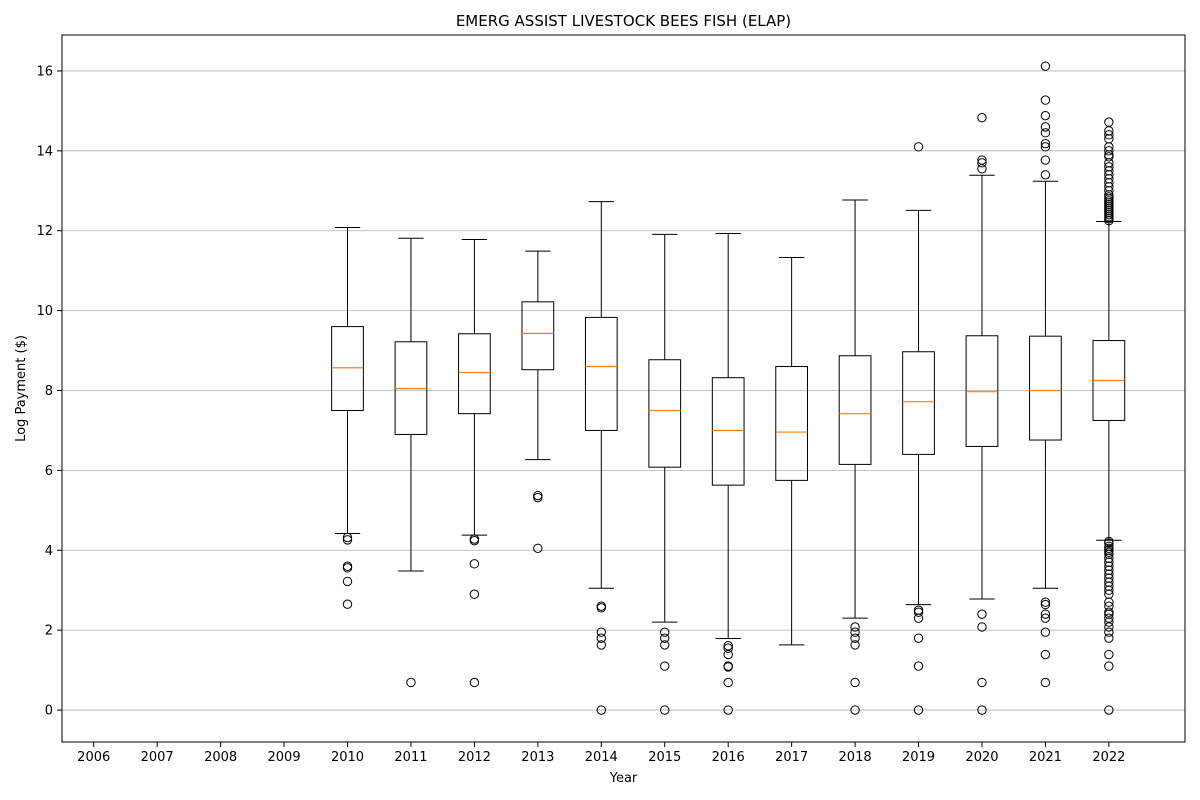  I want to click on x-tick-label: 2011, so click(410, 757).